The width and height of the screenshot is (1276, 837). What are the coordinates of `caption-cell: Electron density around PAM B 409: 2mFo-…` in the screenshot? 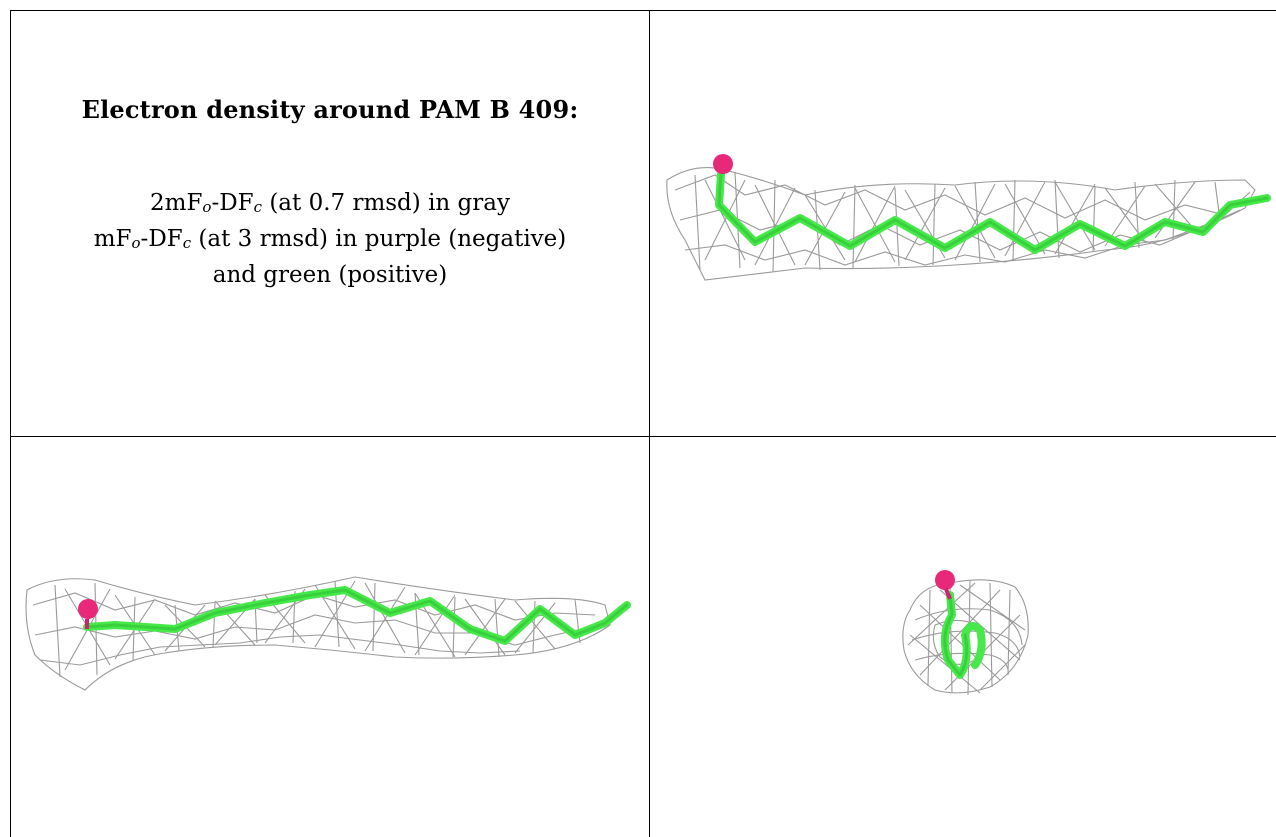 It's located at (330, 193).